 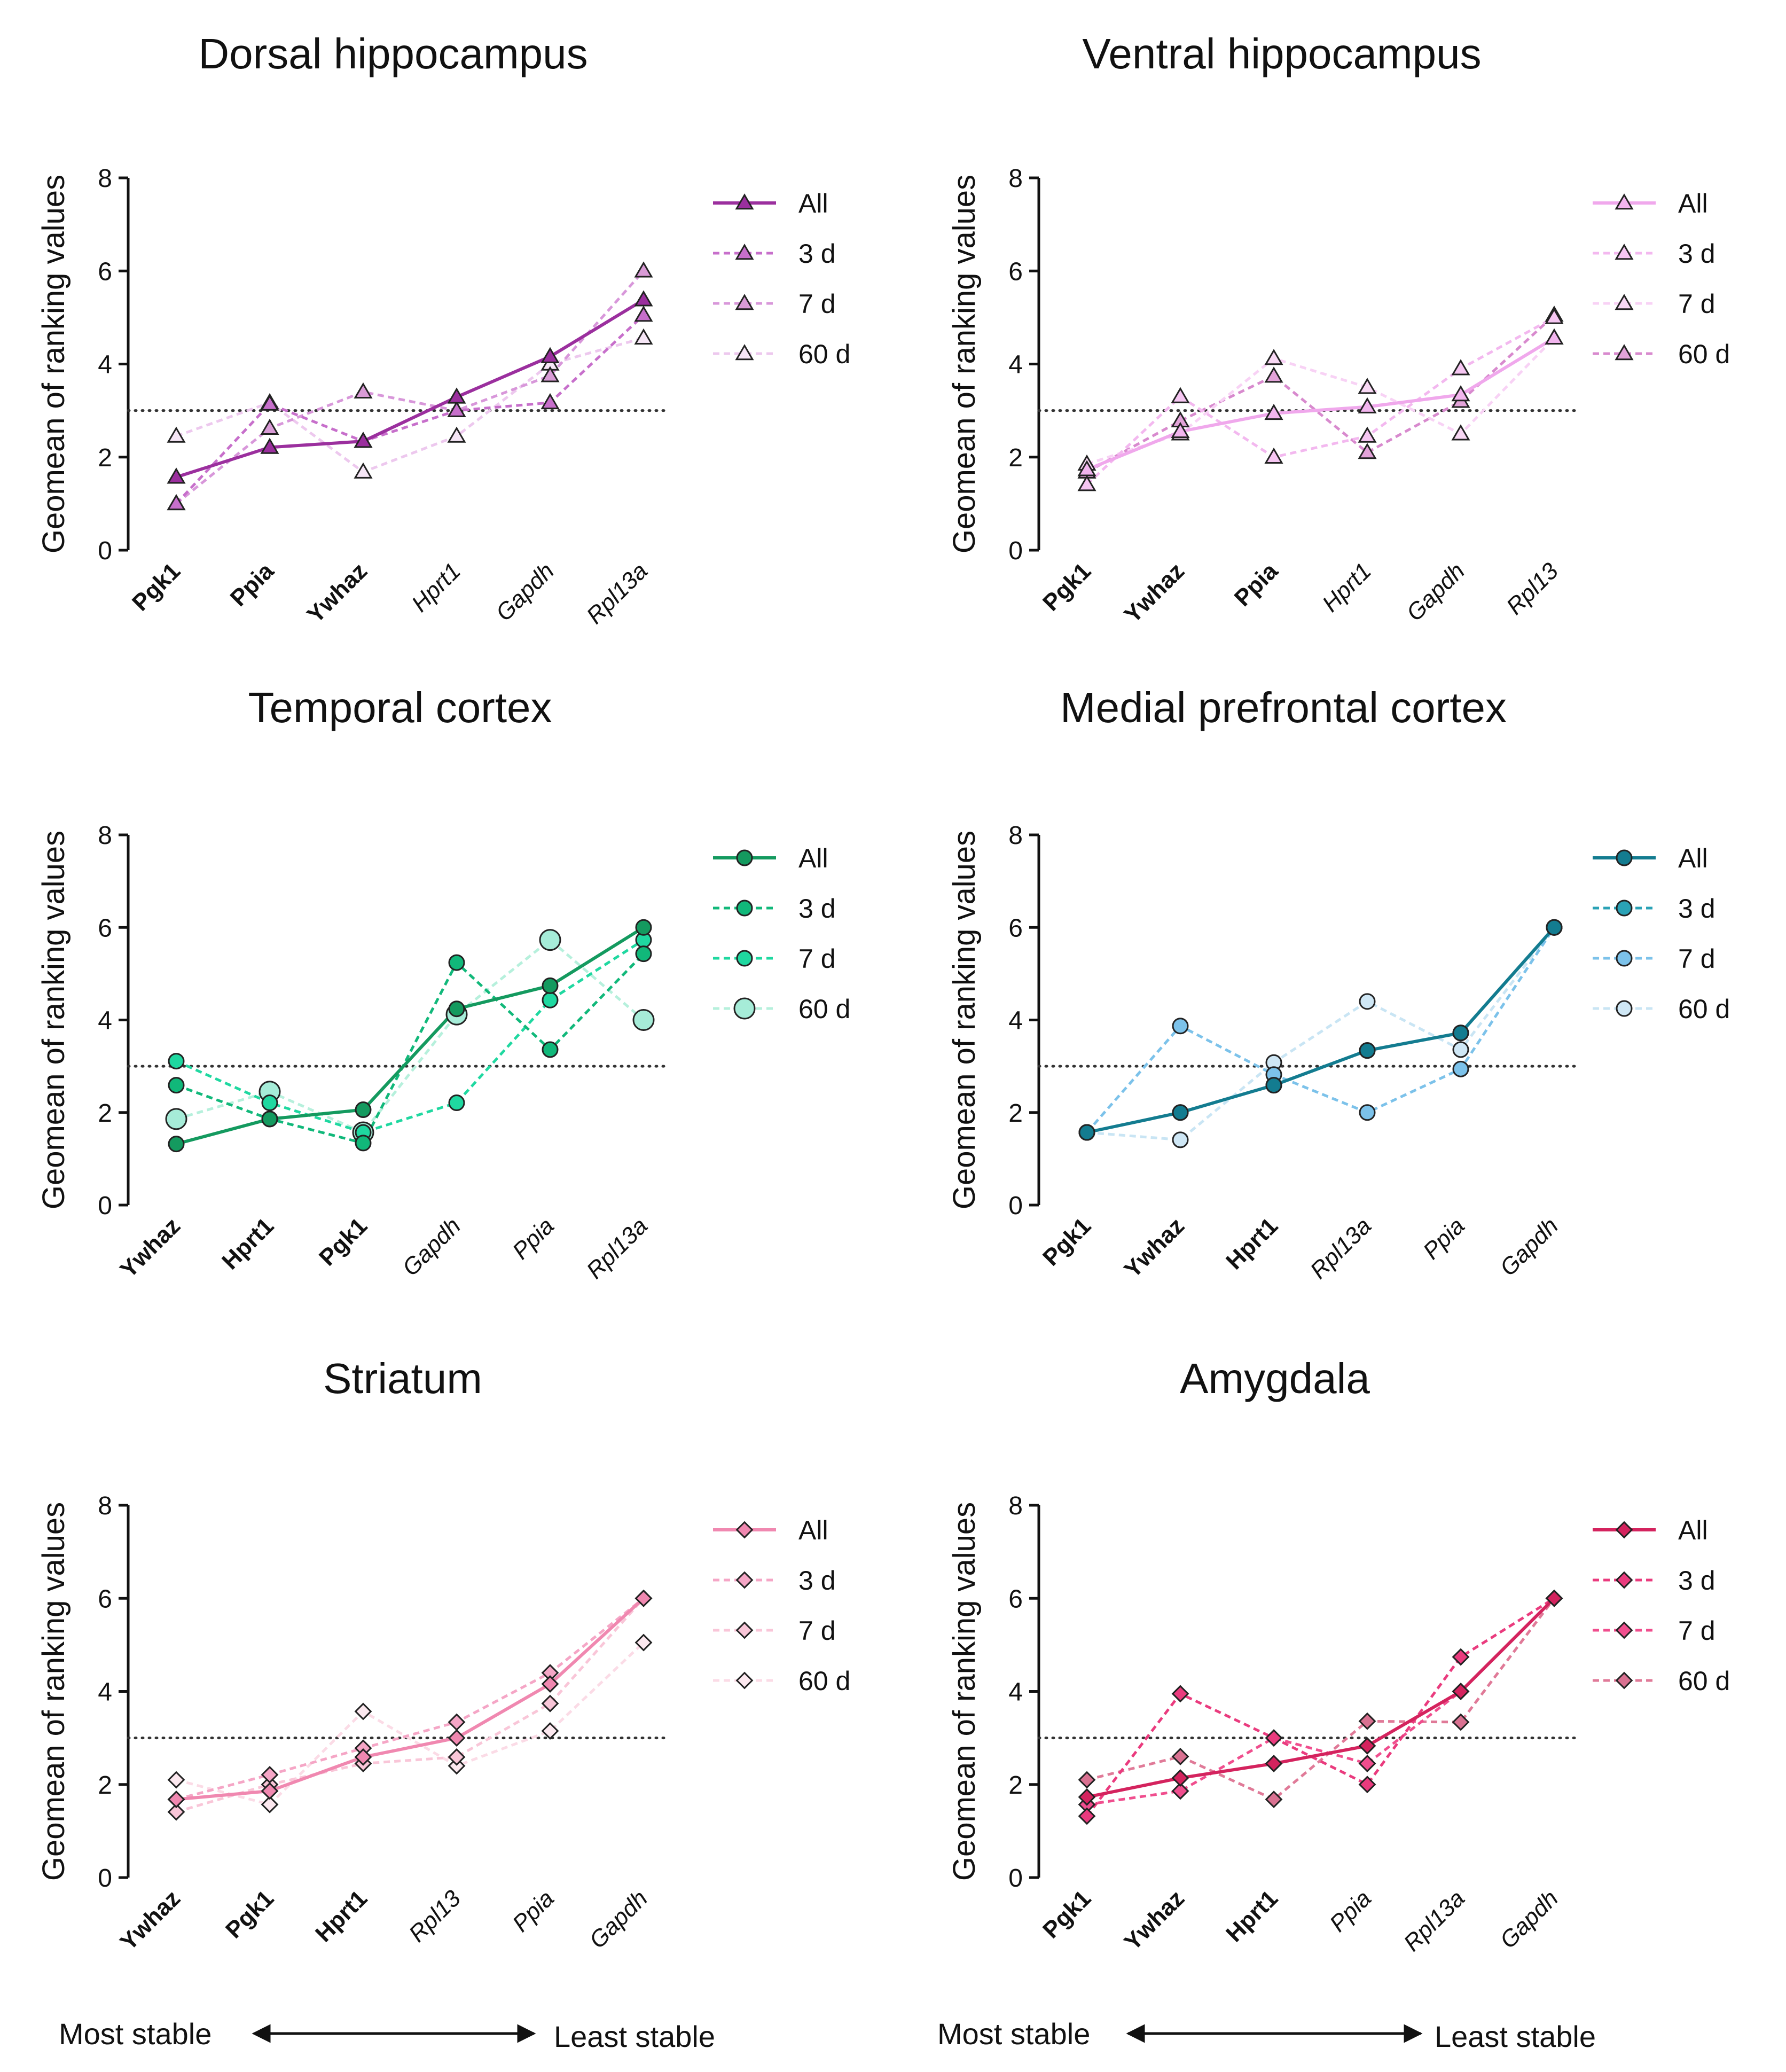 I want to click on series-line-7d, so click(x=1320, y=401).